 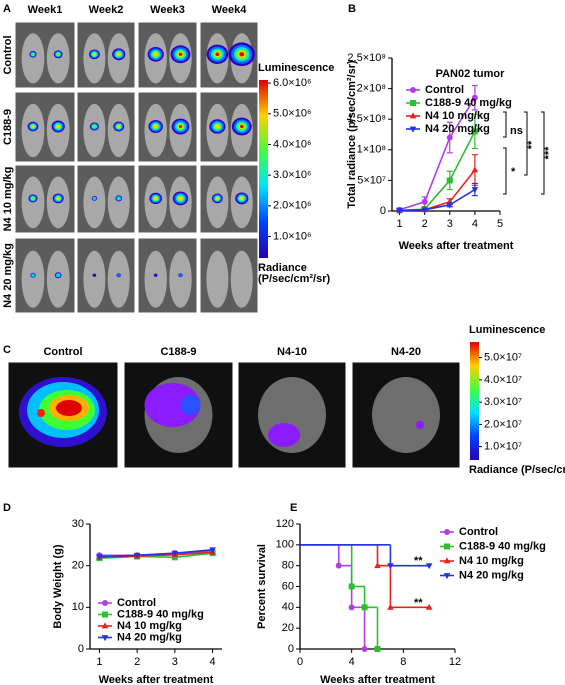 I want to click on panel-letter: C, so click(x=7, y=350).